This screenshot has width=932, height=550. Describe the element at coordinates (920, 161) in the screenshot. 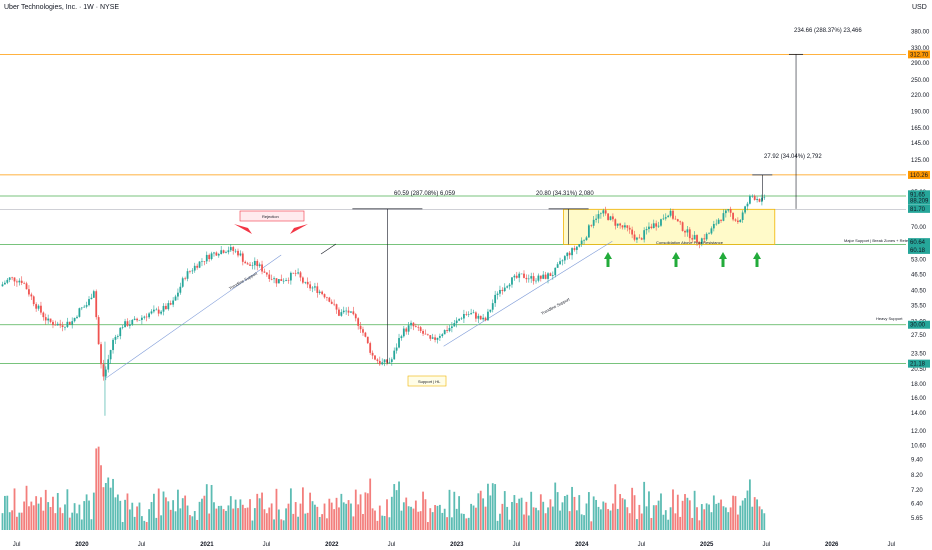

I see `y-tick-label: 125.00` at that location.